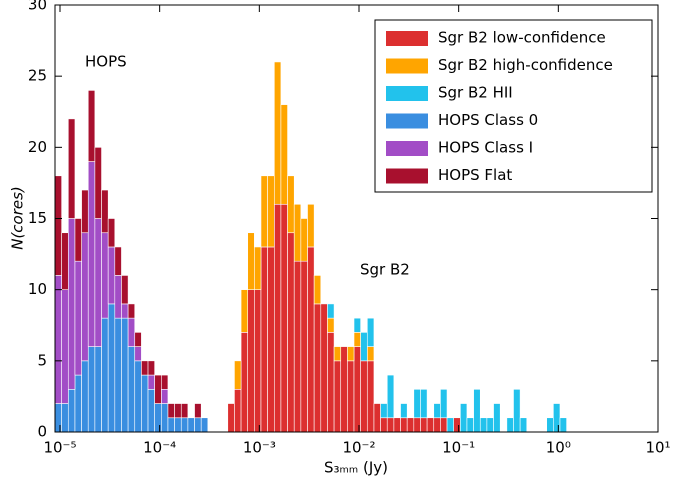 This screenshot has width=675, height=480. What do you see at coordinates (37, 289) in the screenshot?
I see `y-tick-label: 10` at bounding box center [37, 289].